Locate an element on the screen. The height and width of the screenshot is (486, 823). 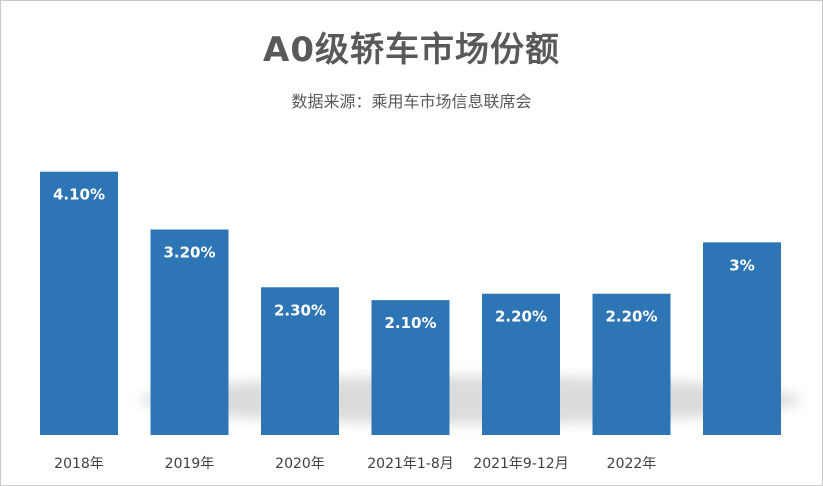
x-tick-label-4: 2021年9-12月 is located at coordinates (520, 464).